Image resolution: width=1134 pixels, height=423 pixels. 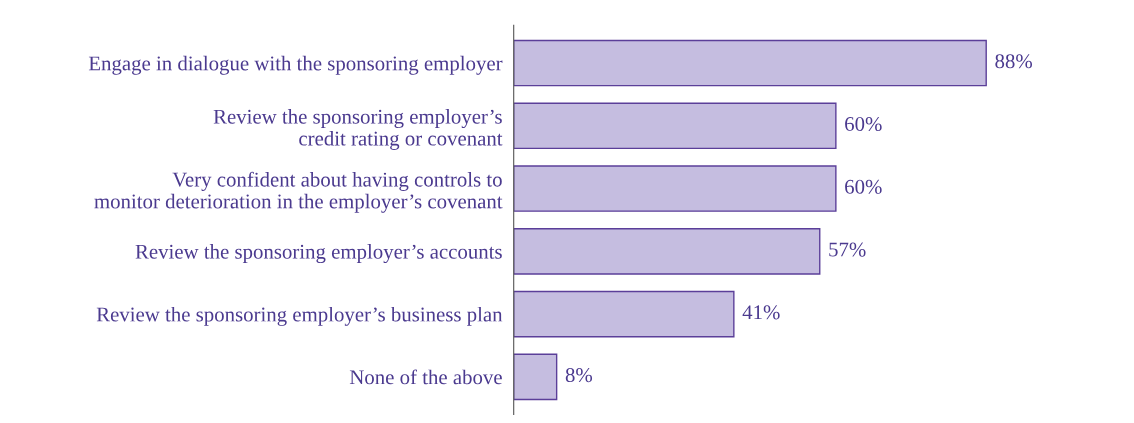 I want to click on data-label: 88%, so click(x=1014, y=61).